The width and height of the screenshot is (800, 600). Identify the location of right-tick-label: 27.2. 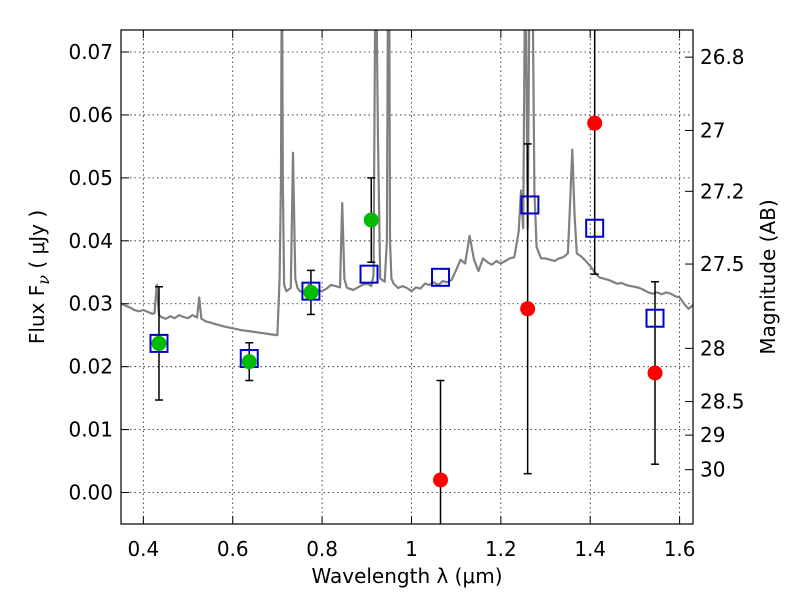
(722, 191).